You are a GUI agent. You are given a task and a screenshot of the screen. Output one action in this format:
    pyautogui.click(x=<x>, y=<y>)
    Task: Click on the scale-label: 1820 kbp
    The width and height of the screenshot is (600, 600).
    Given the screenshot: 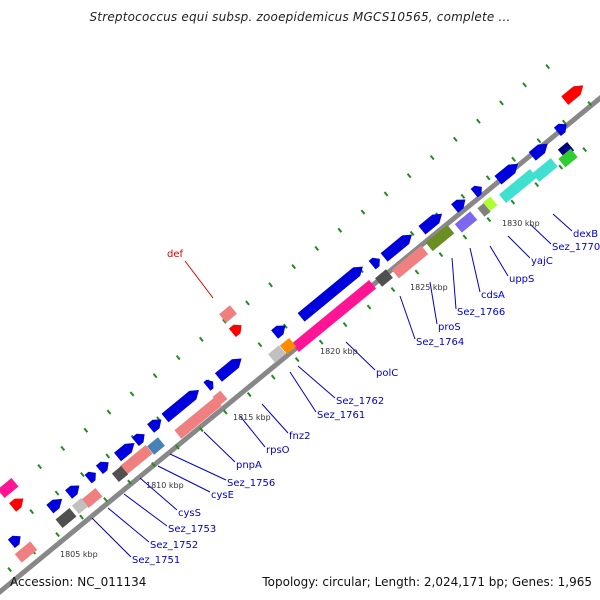 What is the action you would take?
    pyautogui.click(x=339, y=351)
    